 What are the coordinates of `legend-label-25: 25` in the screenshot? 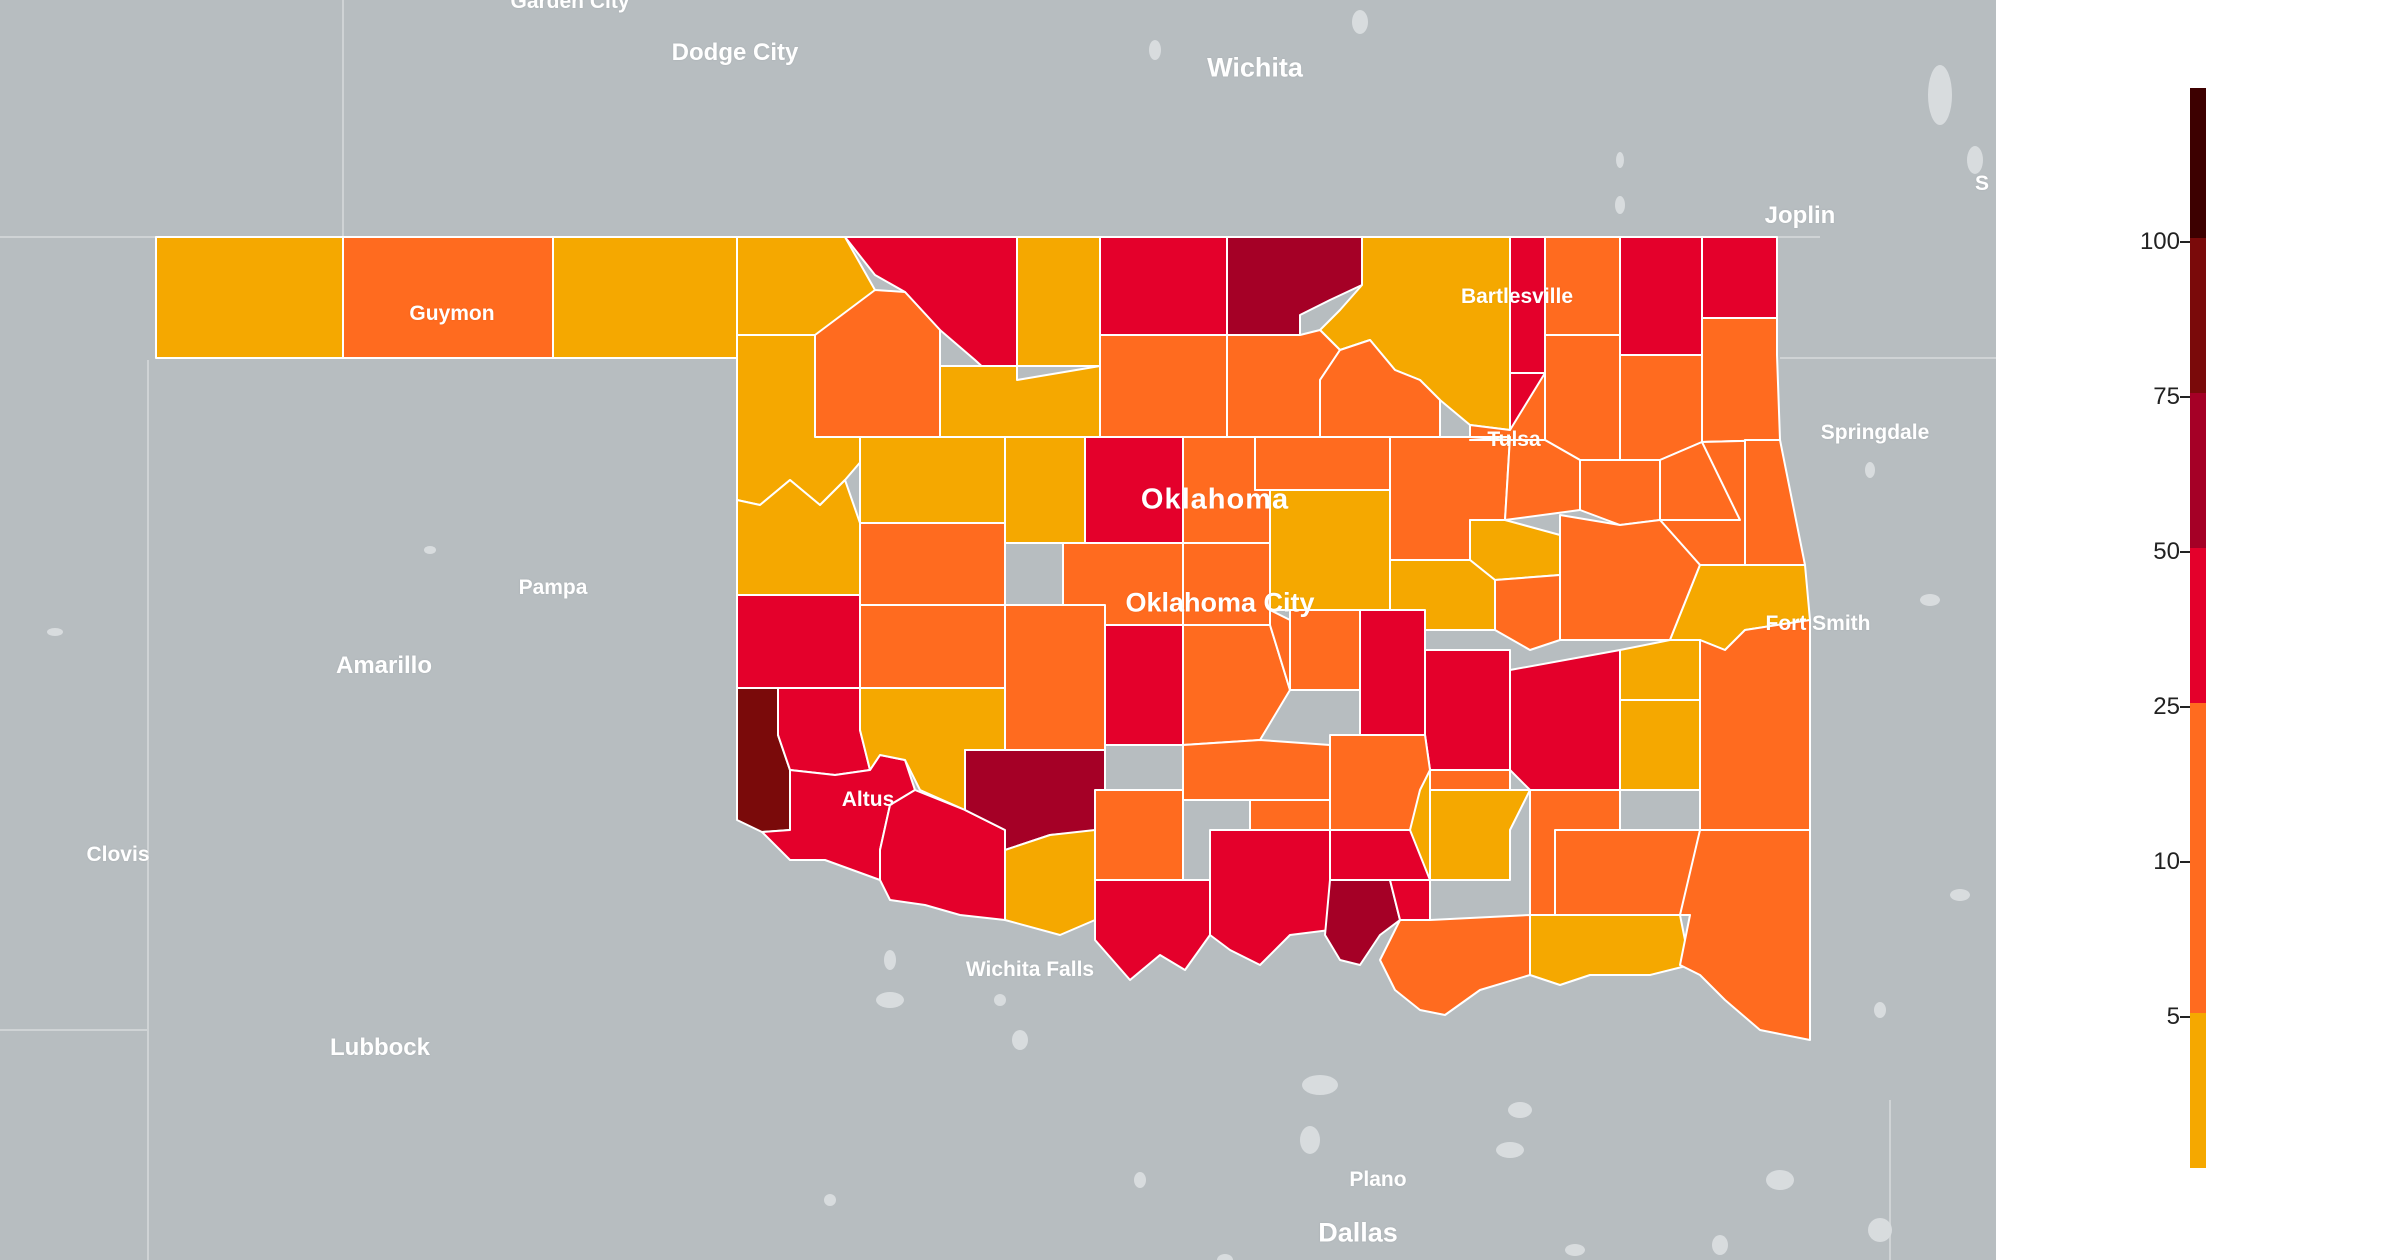 It's located at (2166, 706).